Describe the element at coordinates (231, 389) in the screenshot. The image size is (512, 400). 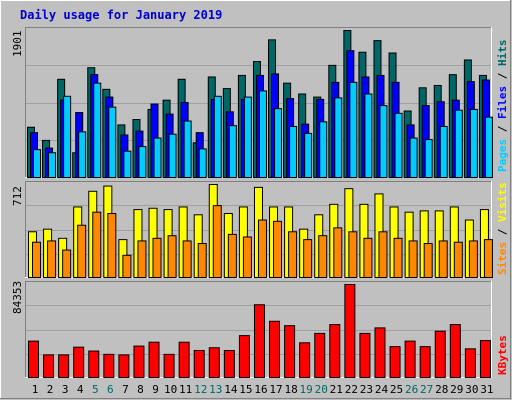
I see `x-tick-label-day-14: 14` at that location.